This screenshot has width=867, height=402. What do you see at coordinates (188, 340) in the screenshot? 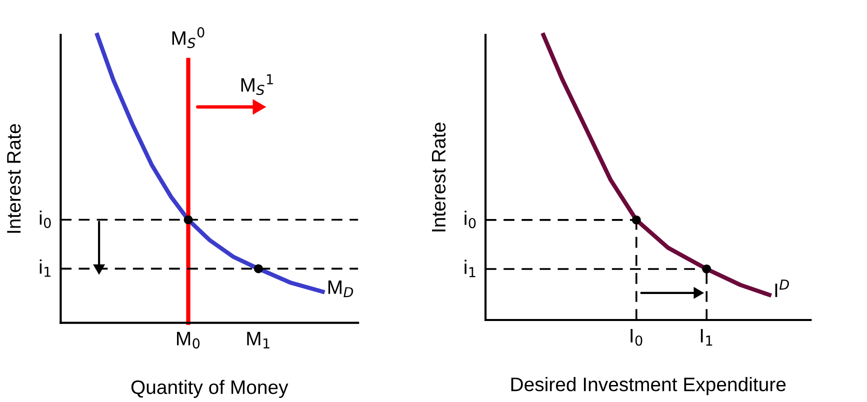
I see `x-tick-label: M$_{0}$` at bounding box center [188, 340].